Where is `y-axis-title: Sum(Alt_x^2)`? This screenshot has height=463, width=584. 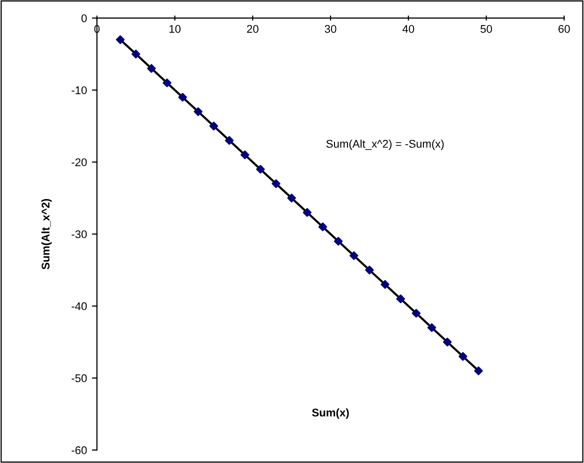 y-axis-title: Sum(Alt_x^2) is located at coordinates (46, 234).